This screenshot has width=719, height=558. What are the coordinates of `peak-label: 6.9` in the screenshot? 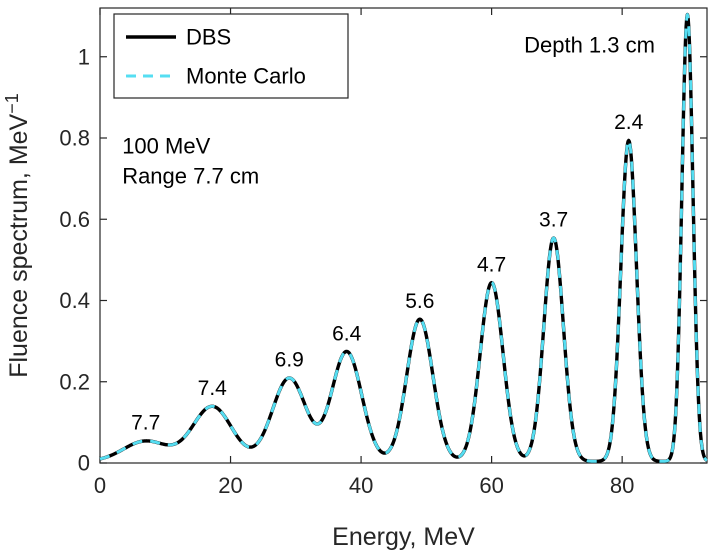 It's located at (289, 360).